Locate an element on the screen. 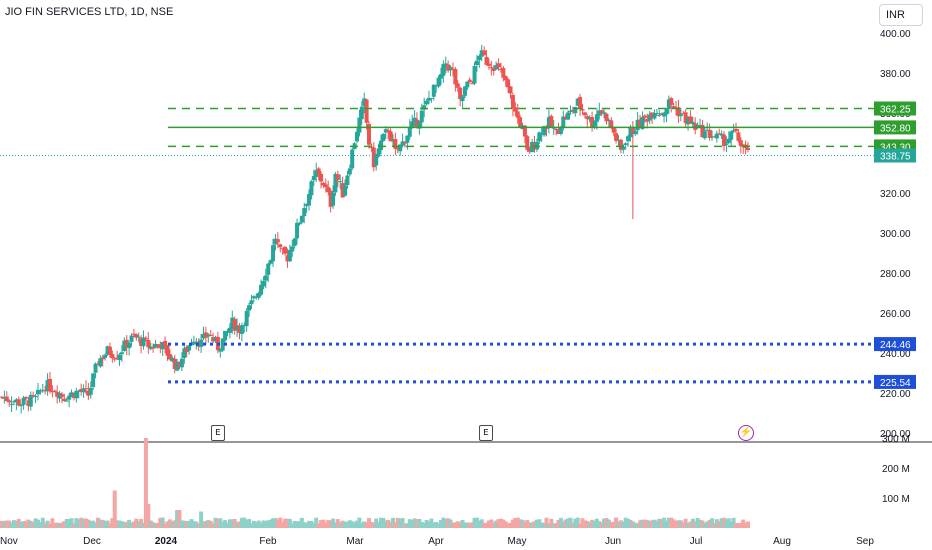 This screenshot has width=932, height=550. price-level-label: 343.30 is located at coordinates (895, 147).